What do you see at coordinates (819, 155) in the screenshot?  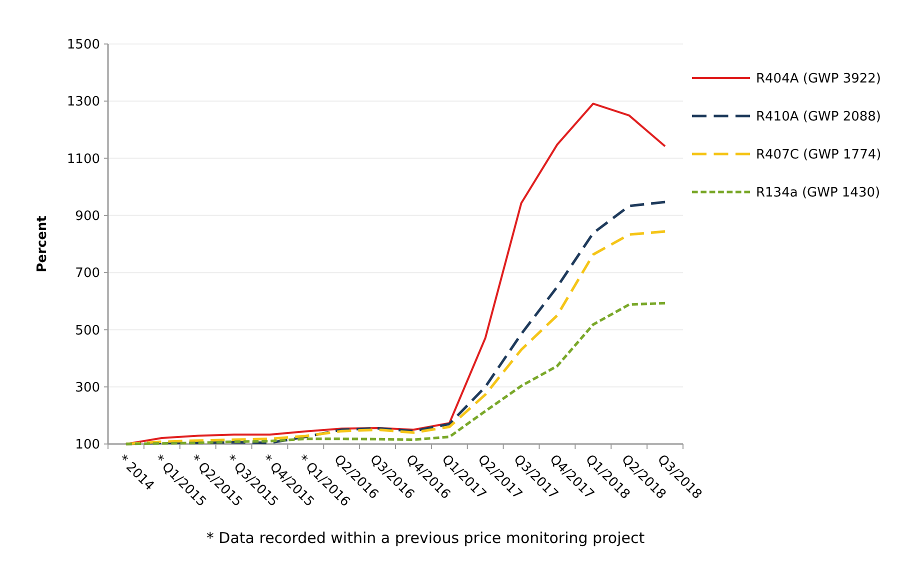 I see `legend-label: R407C (GWP 1774)` at bounding box center [819, 155].